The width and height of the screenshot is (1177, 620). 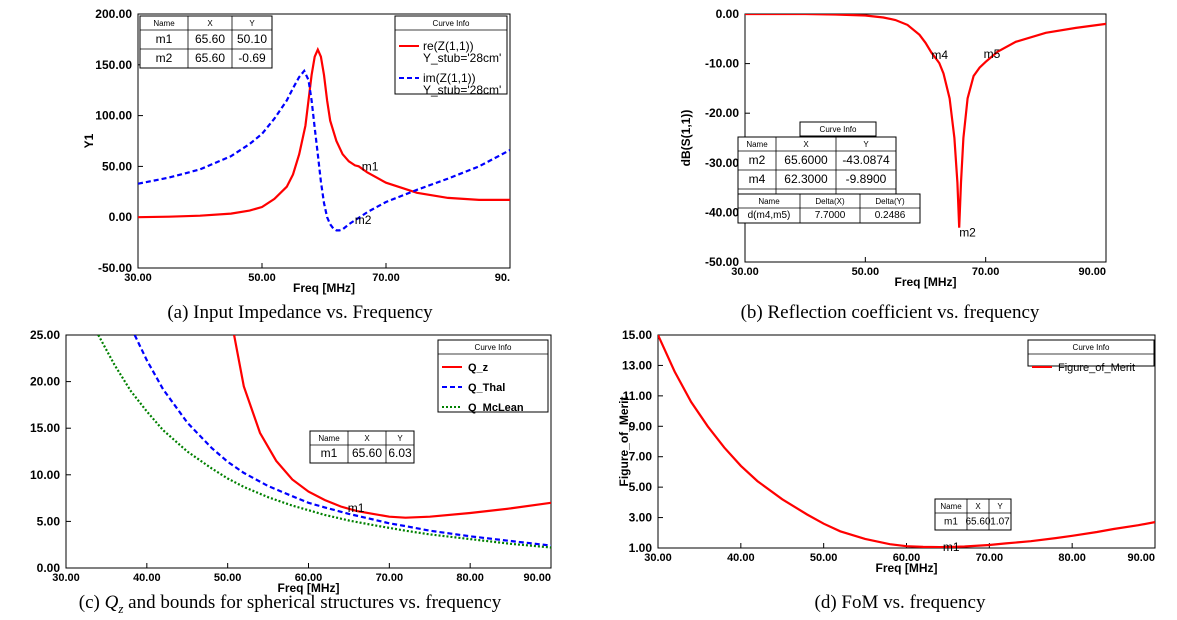 What do you see at coordinates (502, 278) in the screenshot?
I see `x-tick-label: 90.` at bounding box center [502, 278].